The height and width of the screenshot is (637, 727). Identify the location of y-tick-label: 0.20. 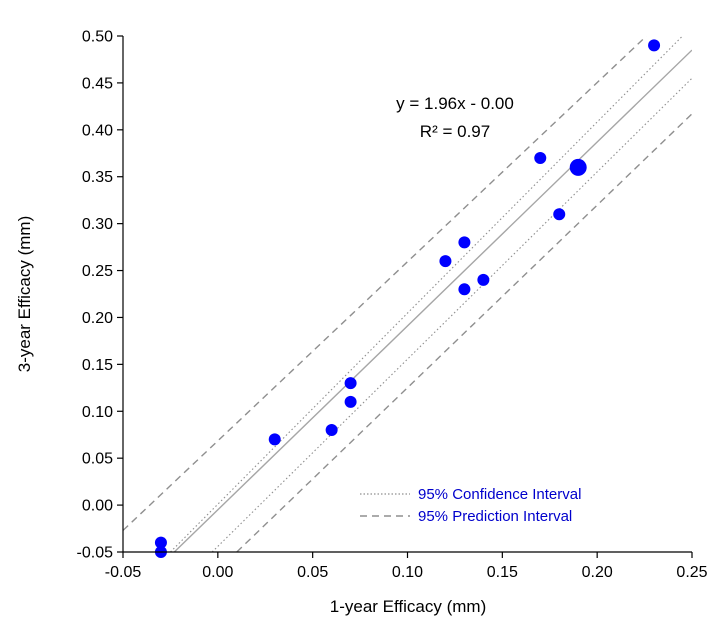
(97, 318).